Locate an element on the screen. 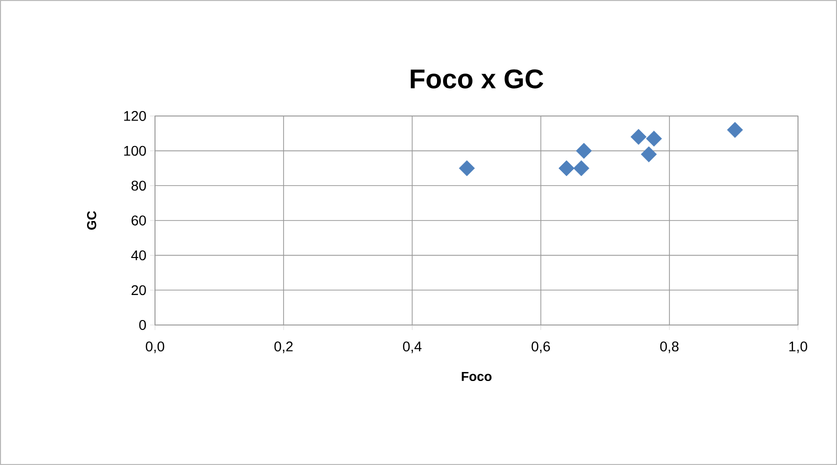  chart-title: Foco x GC is located at coordinates (477, 78).